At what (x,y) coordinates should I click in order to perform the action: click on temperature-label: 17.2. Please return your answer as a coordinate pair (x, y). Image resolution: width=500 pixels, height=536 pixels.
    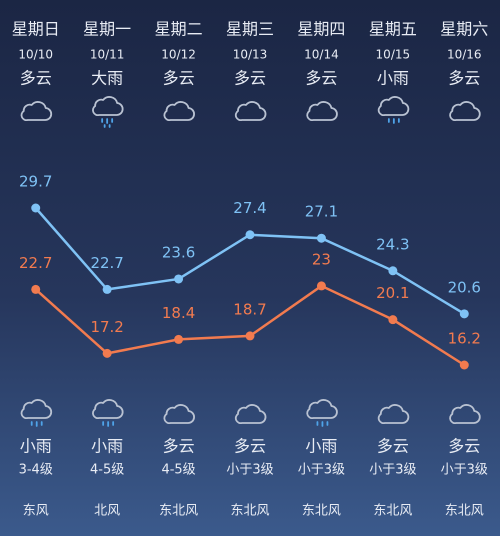
    Looking at the image, I should click on (106, 327).